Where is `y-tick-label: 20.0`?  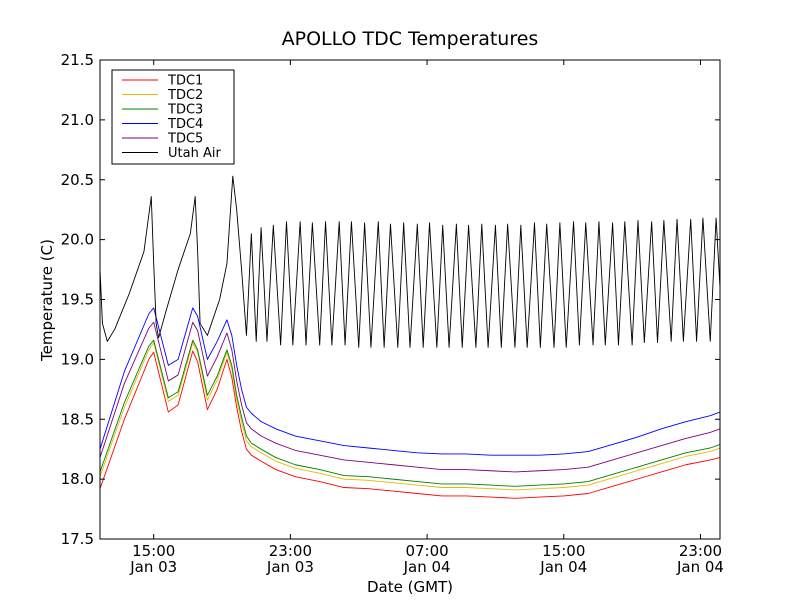
y-tick-label: 20.0 is located at coordinates (77, 240).